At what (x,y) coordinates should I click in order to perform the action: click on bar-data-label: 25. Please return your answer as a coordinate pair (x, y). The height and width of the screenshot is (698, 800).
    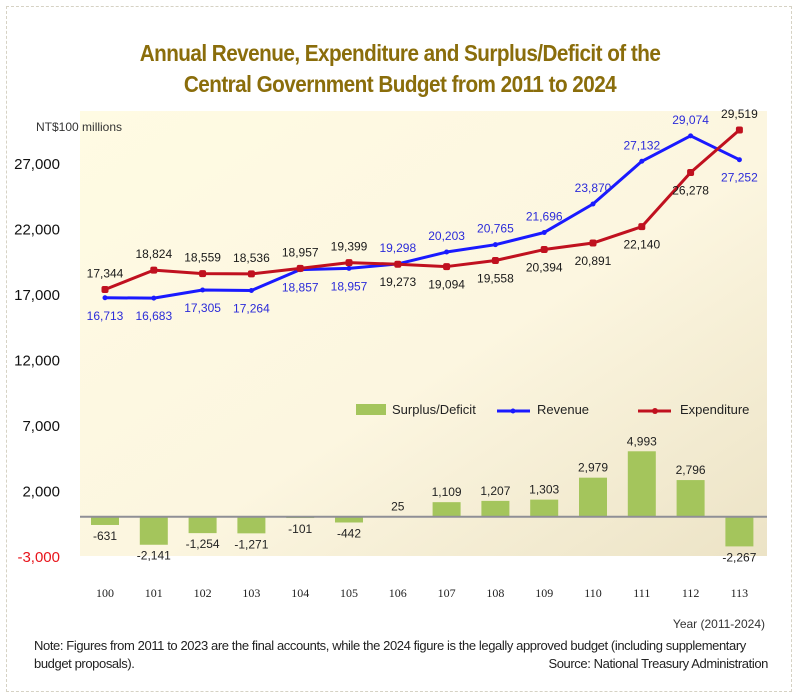
    Looking at the image, I should click on (398, 506).